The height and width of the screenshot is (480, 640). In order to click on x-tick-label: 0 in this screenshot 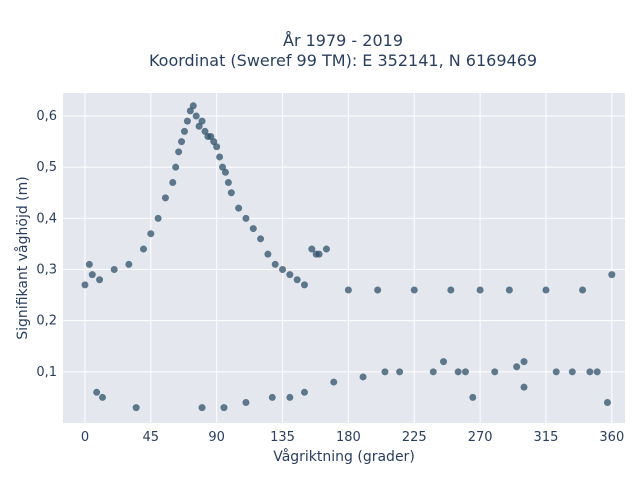, I will do `click(85, 437)`.